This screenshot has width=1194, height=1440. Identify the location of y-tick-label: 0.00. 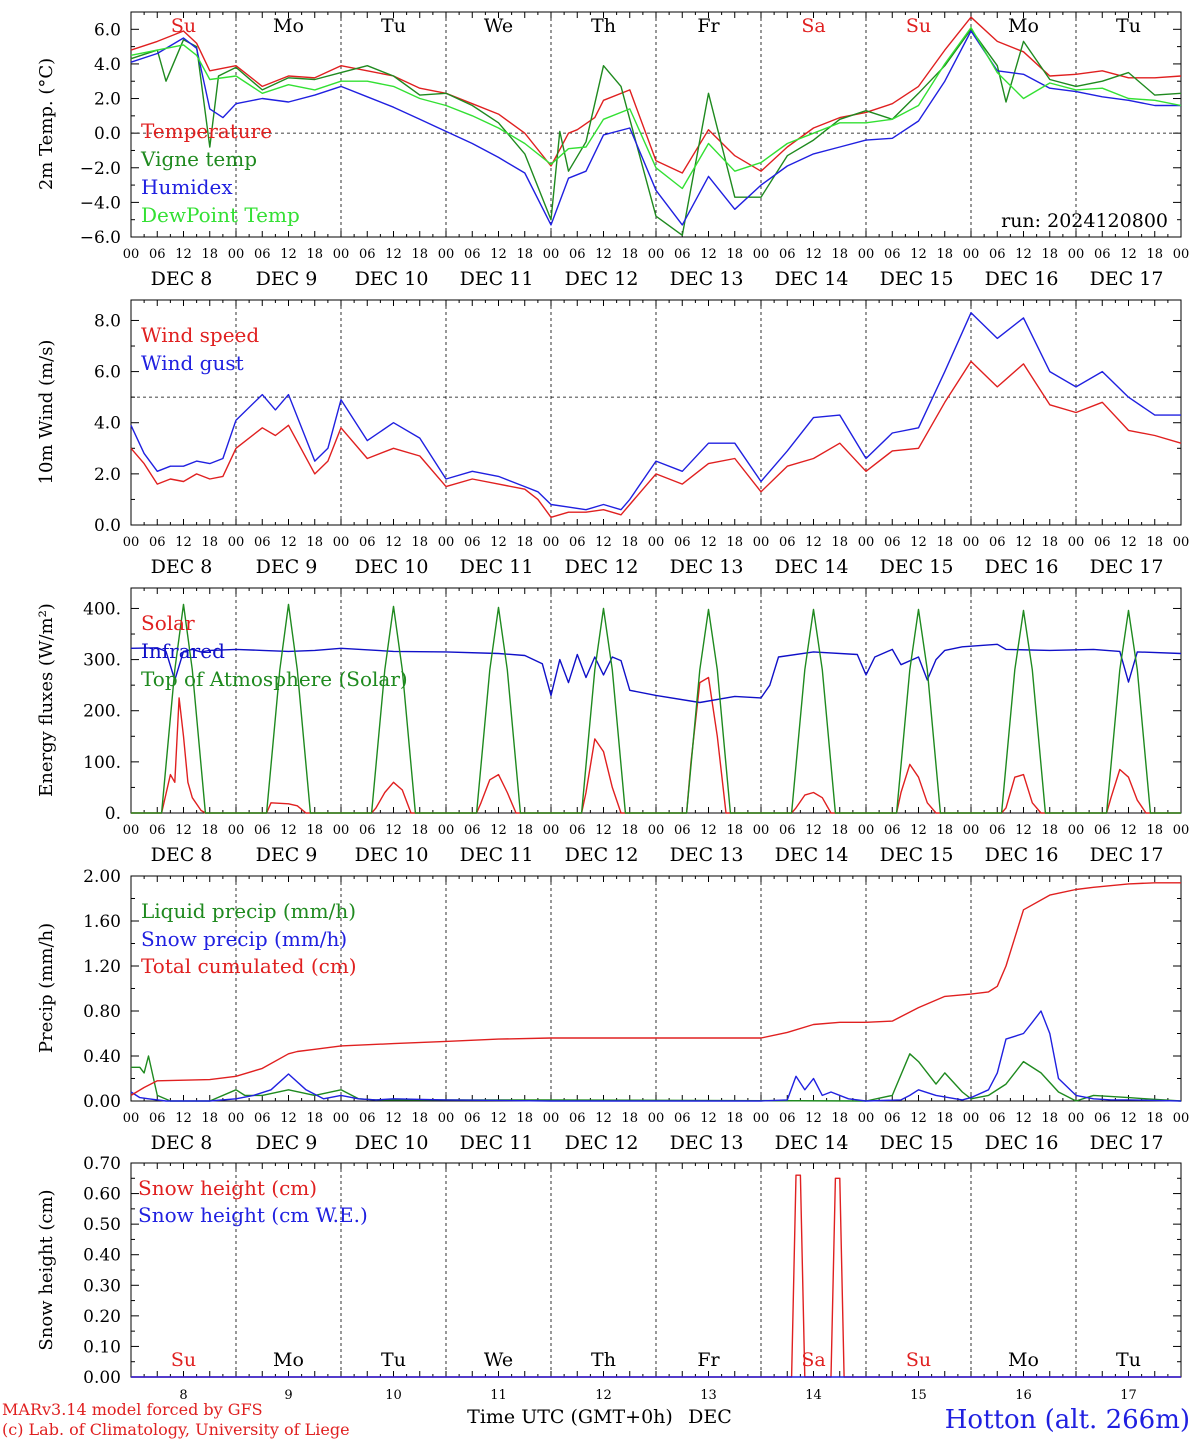
(102, 1102).